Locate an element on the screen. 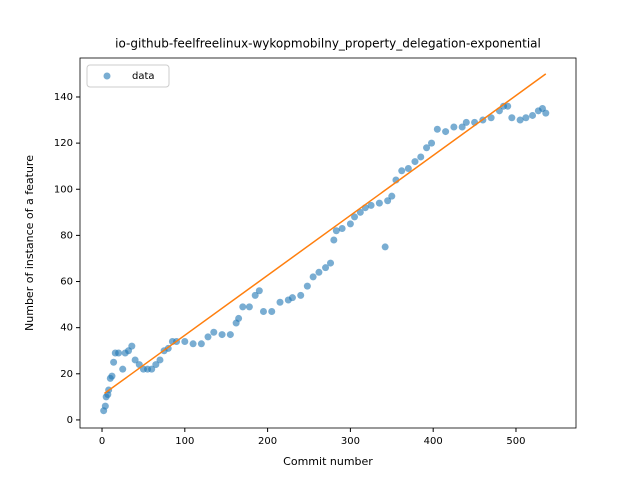 Image resolution: width=640 pixels, height=480 pixels. y-tick-label: 80 is located at coordinates (66, 235).